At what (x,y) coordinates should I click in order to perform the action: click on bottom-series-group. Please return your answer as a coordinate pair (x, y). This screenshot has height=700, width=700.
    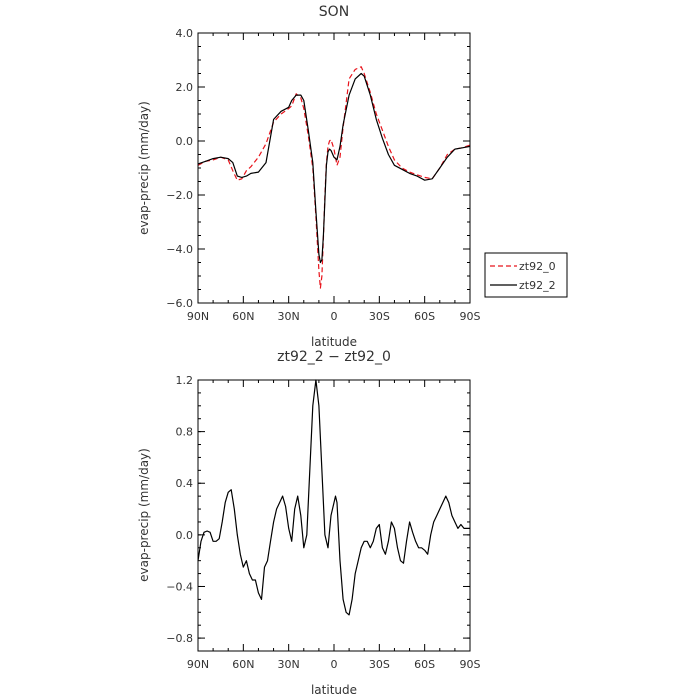
    Looking at the image, I should click on (333, 497).